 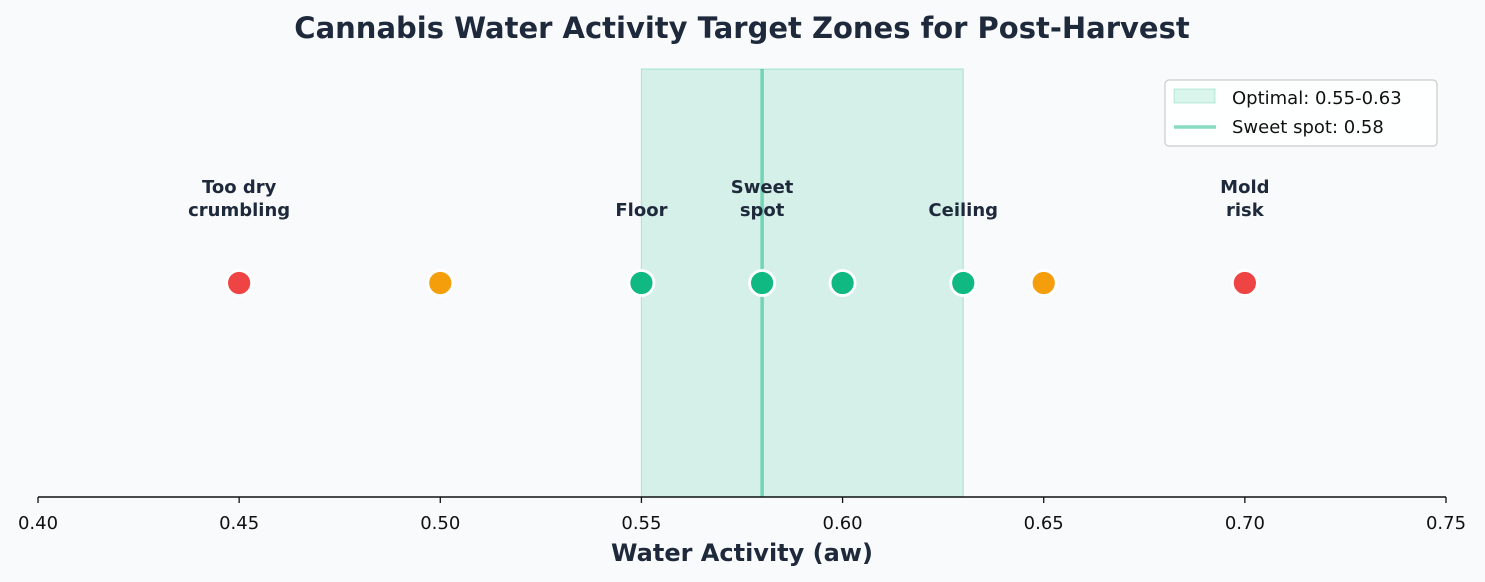 What do you see at coordinates (38, 523) in the screenshot?
I see `x-tick-label: 0.40` at bounding box center [38, 523].